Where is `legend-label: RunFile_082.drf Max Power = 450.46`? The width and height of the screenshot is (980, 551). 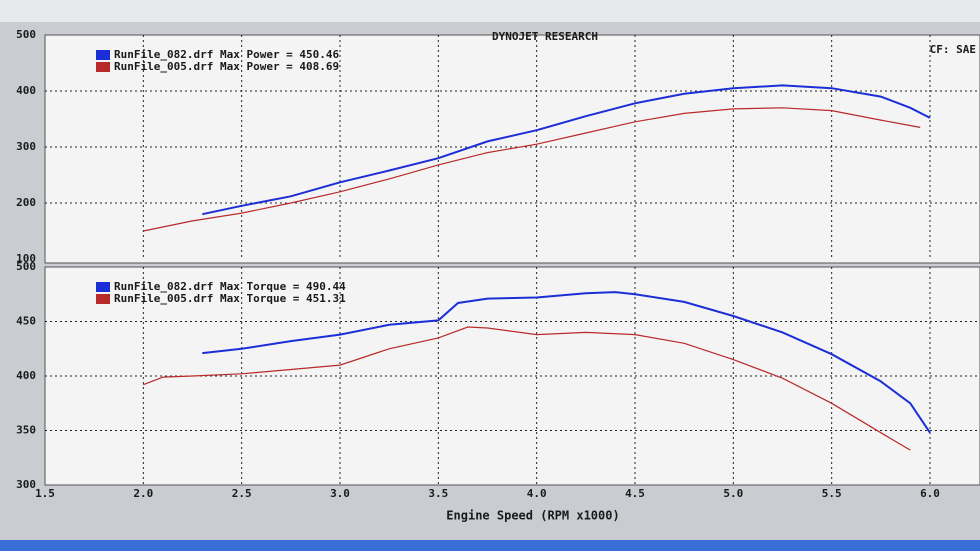 legend-label: RunFile_082.drf Max Power = 450.46 is located at coordinates (227, 54).